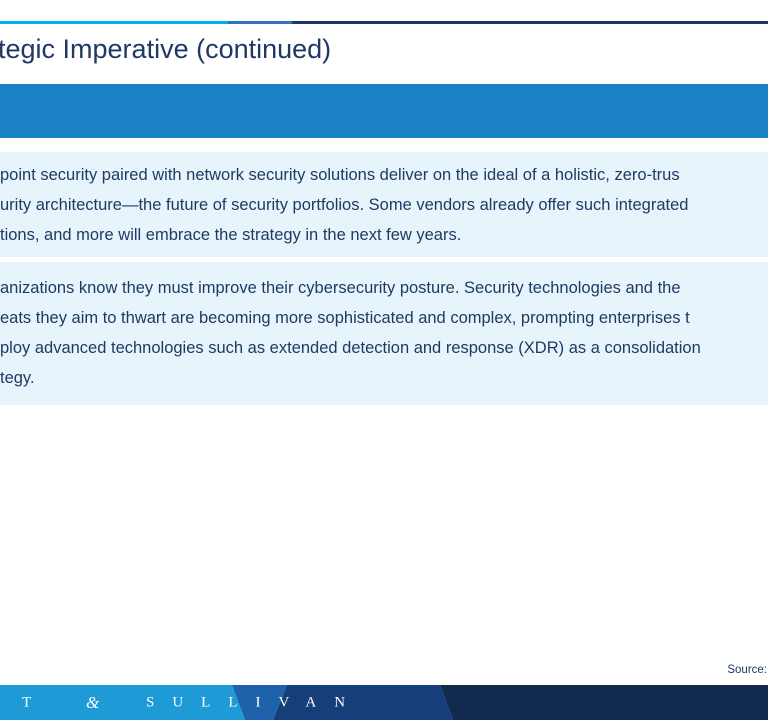  Describe the element at coordinates (260, 22) in the screenshot. I see `top-rule-mid-blue-segment` at that location.